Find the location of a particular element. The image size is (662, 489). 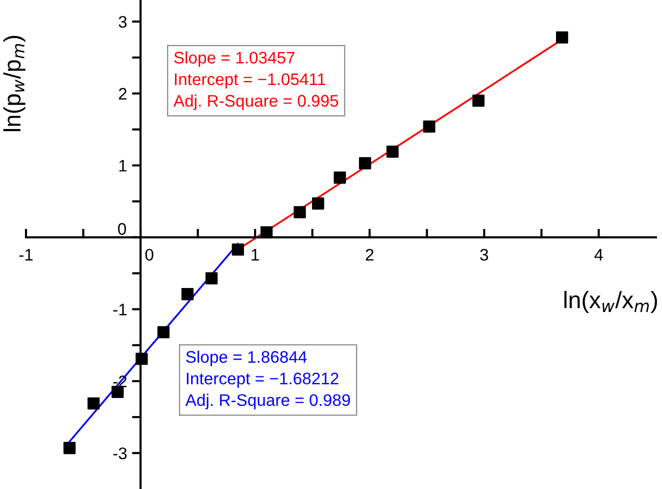

y-tick-label: 3 is located at coordinates (122, 22).